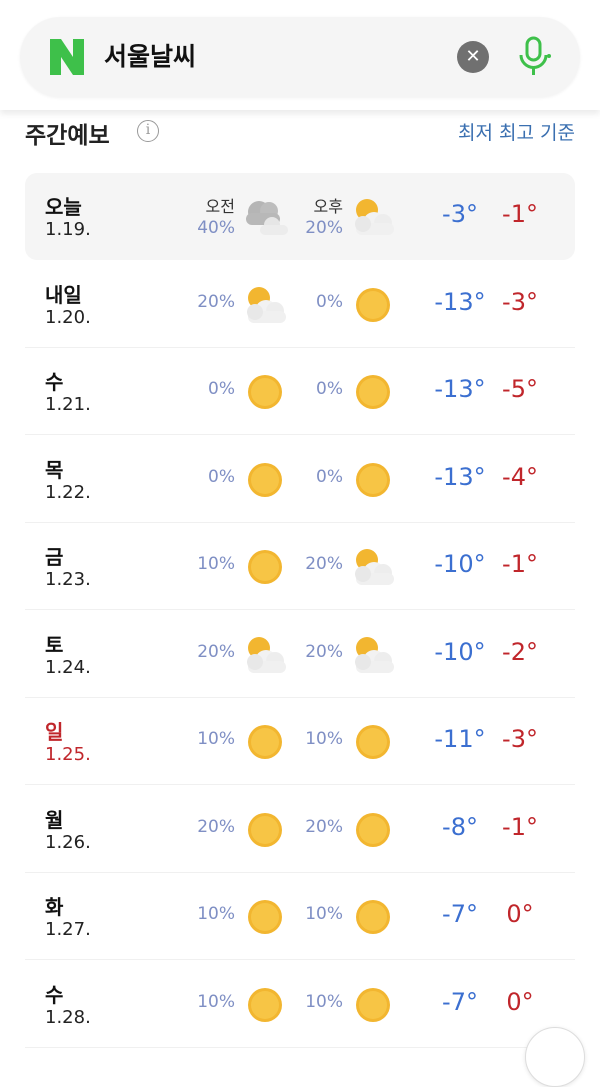 This screenshot has width=600, height=1087. What do you see at coordinates (520, 651) in the screenshot?
I see `high-temp: -2°` at bounding box center [520, 651].